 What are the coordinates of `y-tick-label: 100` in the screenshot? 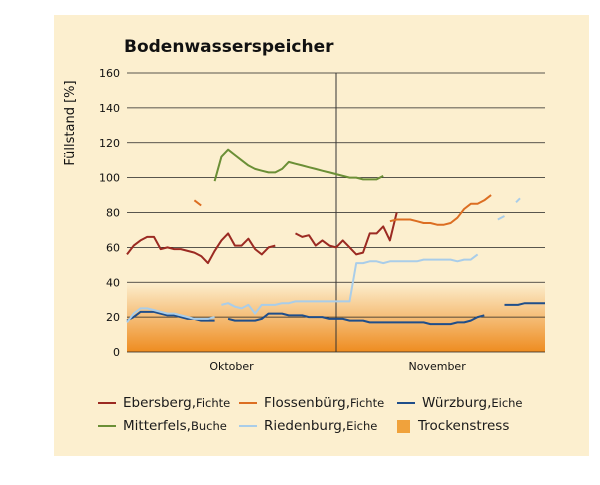 It's located at (109, 178).